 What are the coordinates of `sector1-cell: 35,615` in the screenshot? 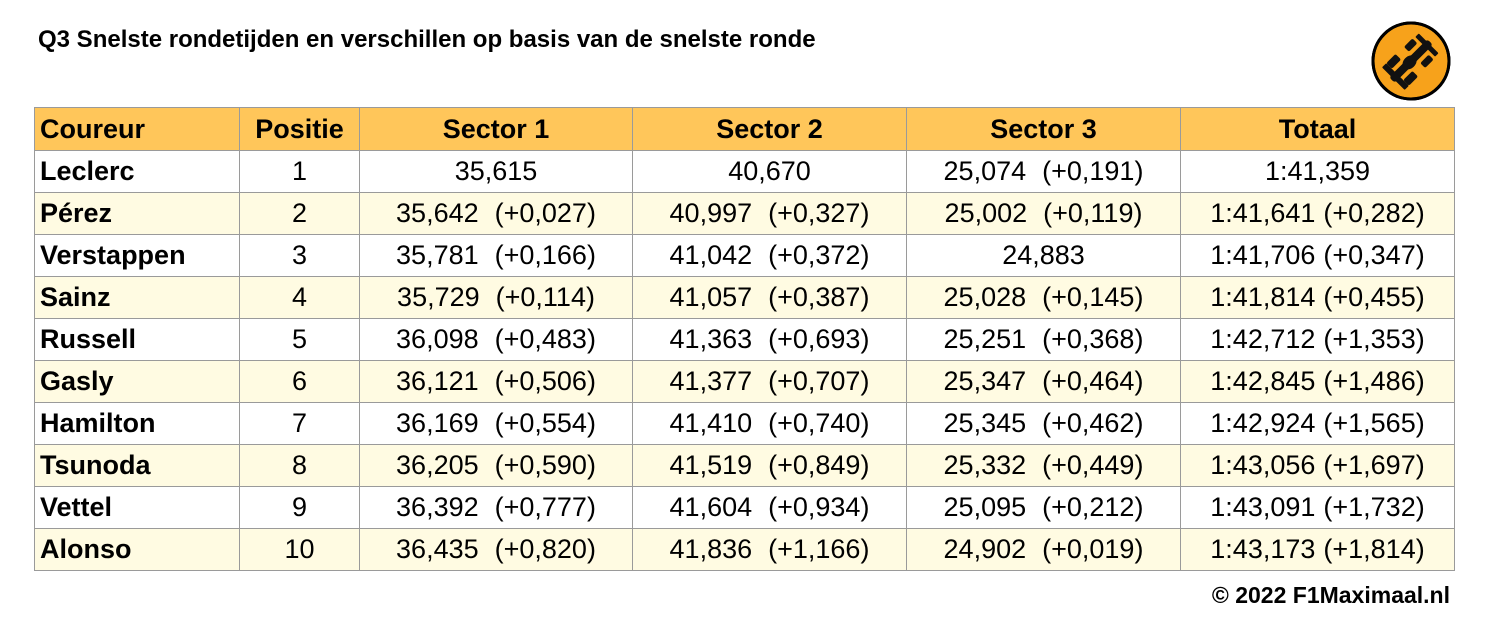 It's located at (496, 171).